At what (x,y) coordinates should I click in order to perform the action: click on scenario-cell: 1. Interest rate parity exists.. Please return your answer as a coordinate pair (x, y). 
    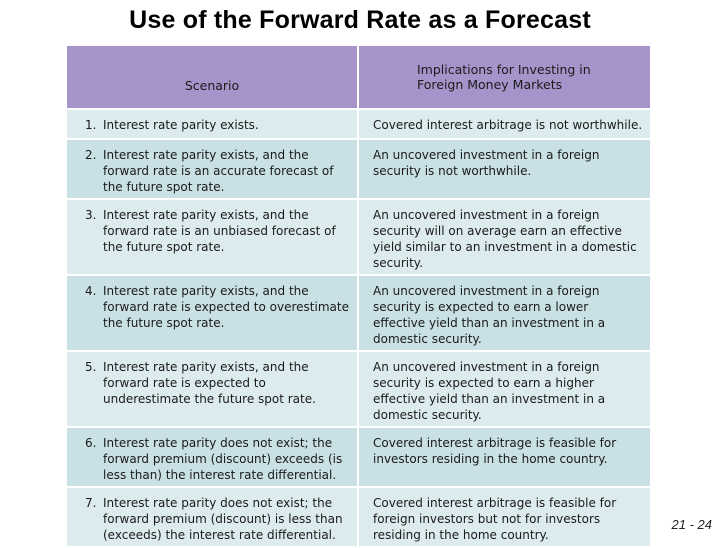
    Looking at the image, I should click on (213, 125).